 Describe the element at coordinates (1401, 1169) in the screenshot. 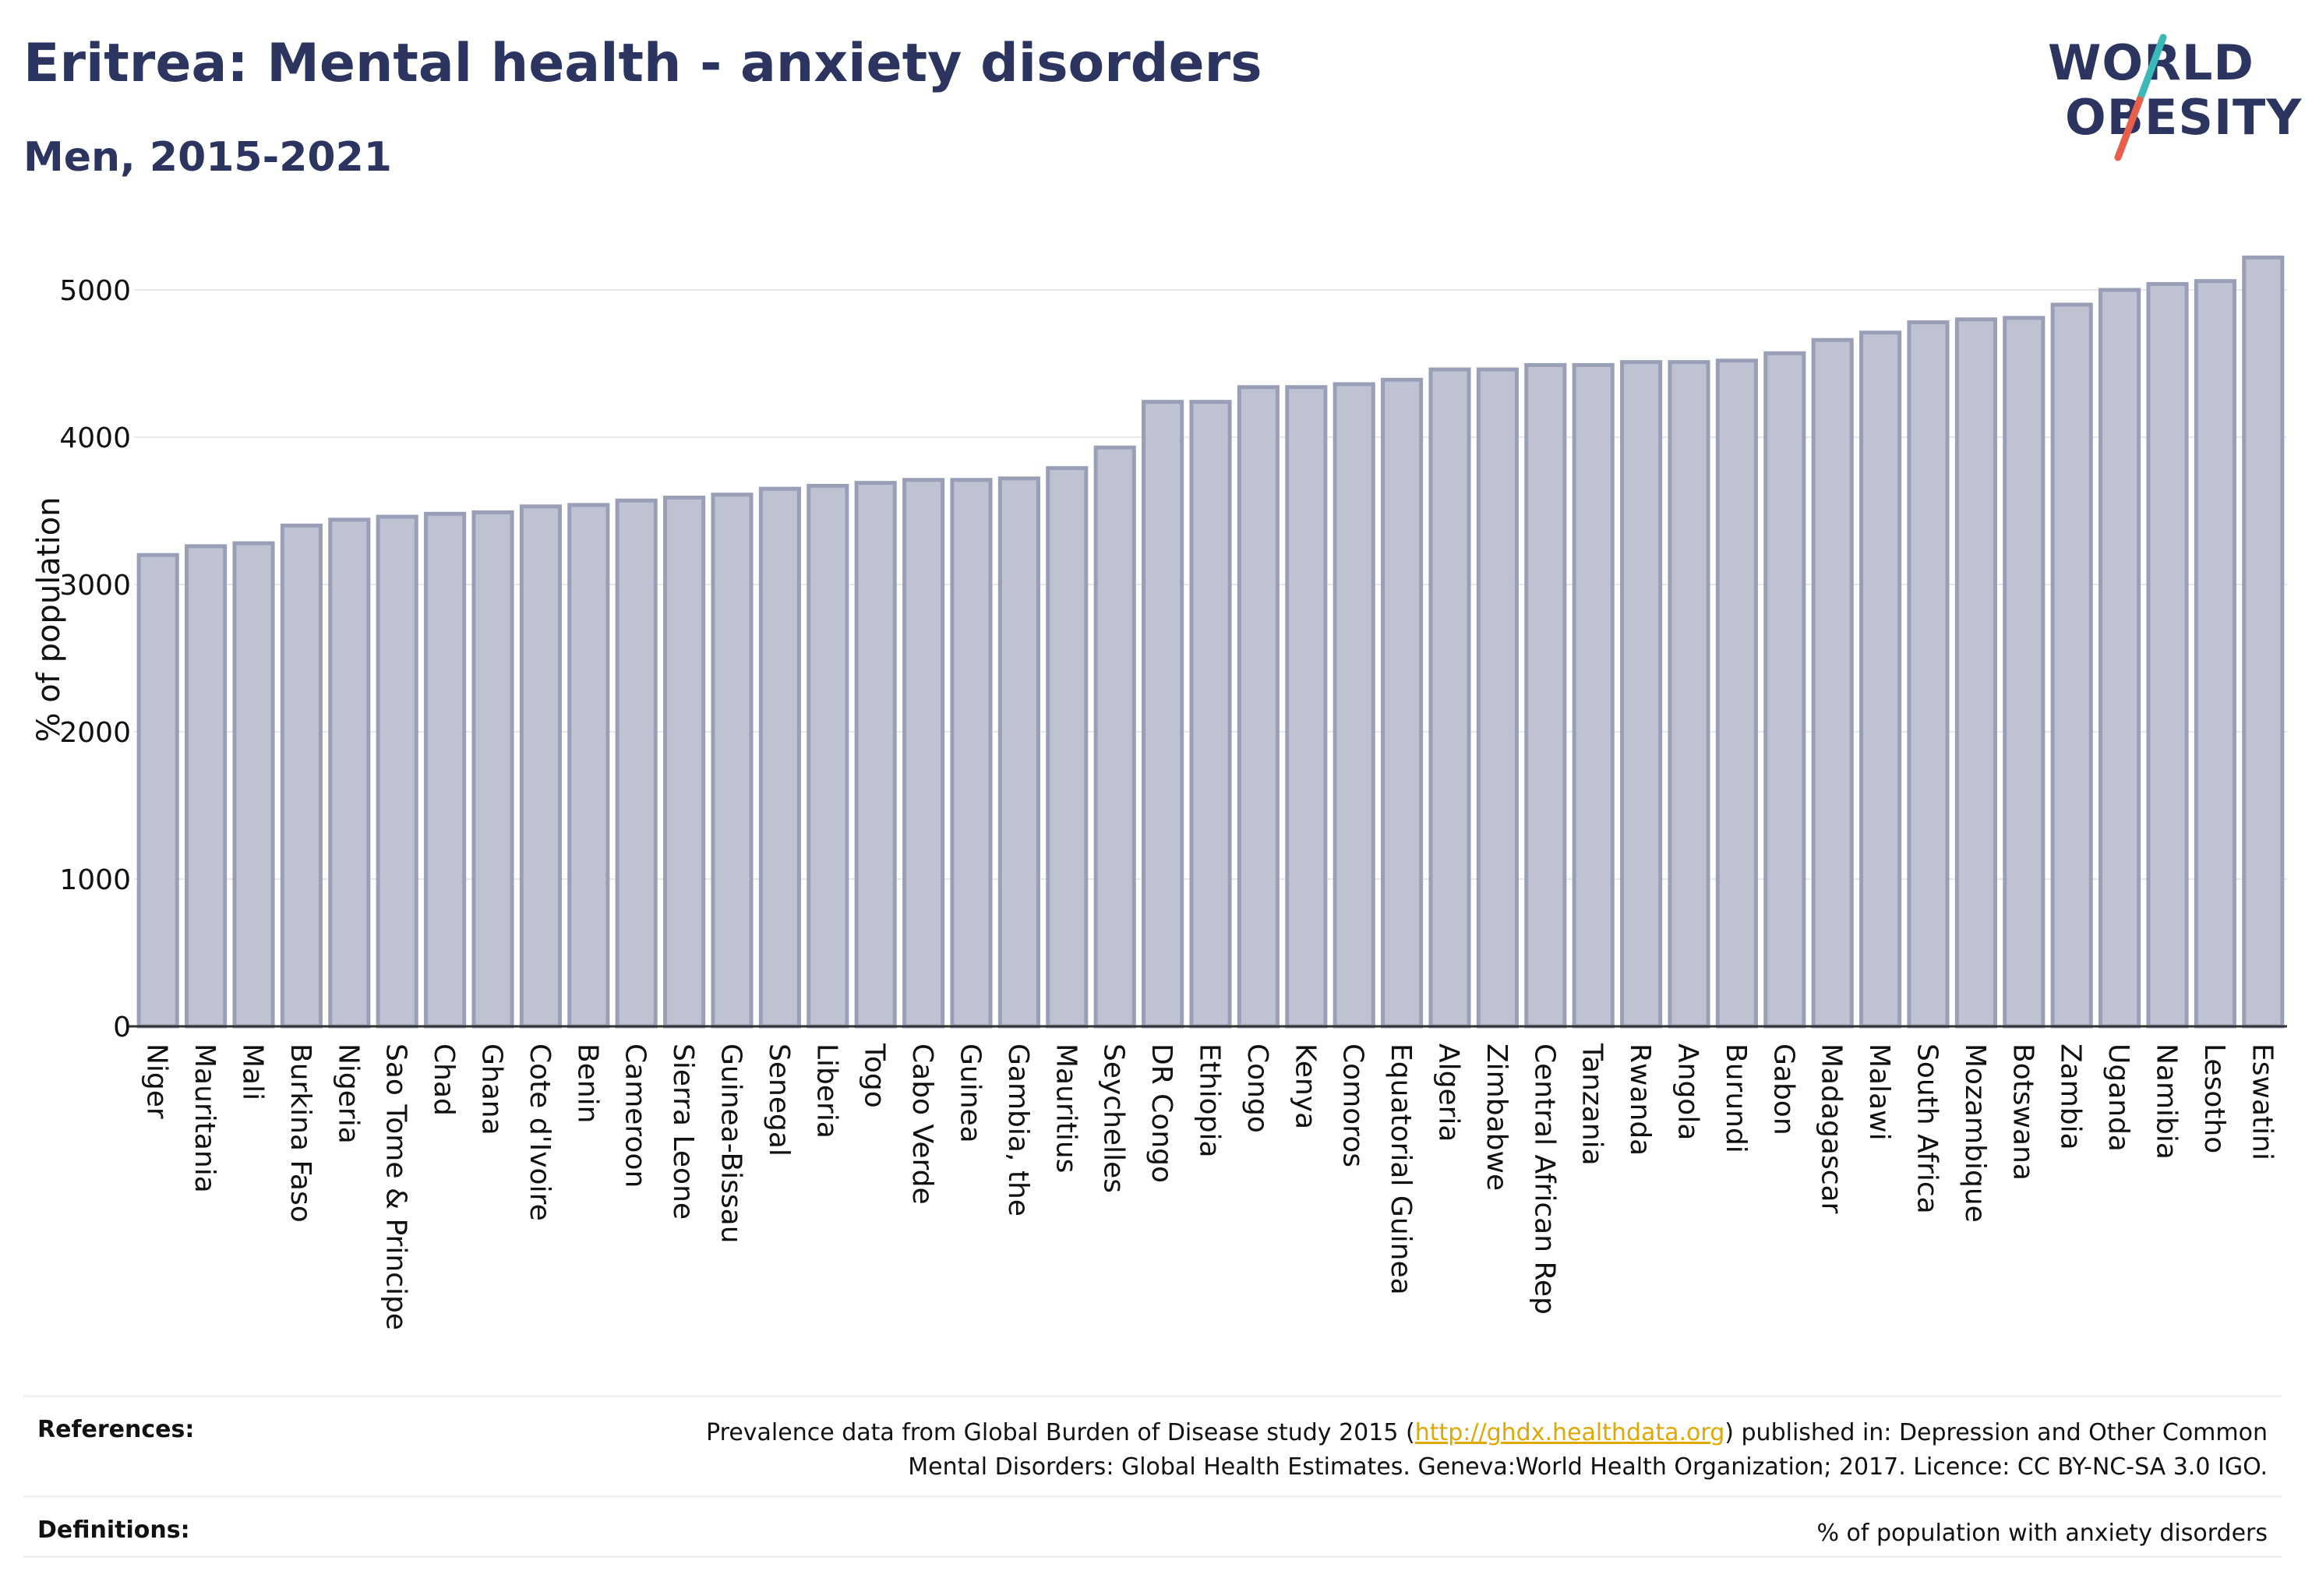

I see `x-tick-label: Equatorial Guinea` at that location.